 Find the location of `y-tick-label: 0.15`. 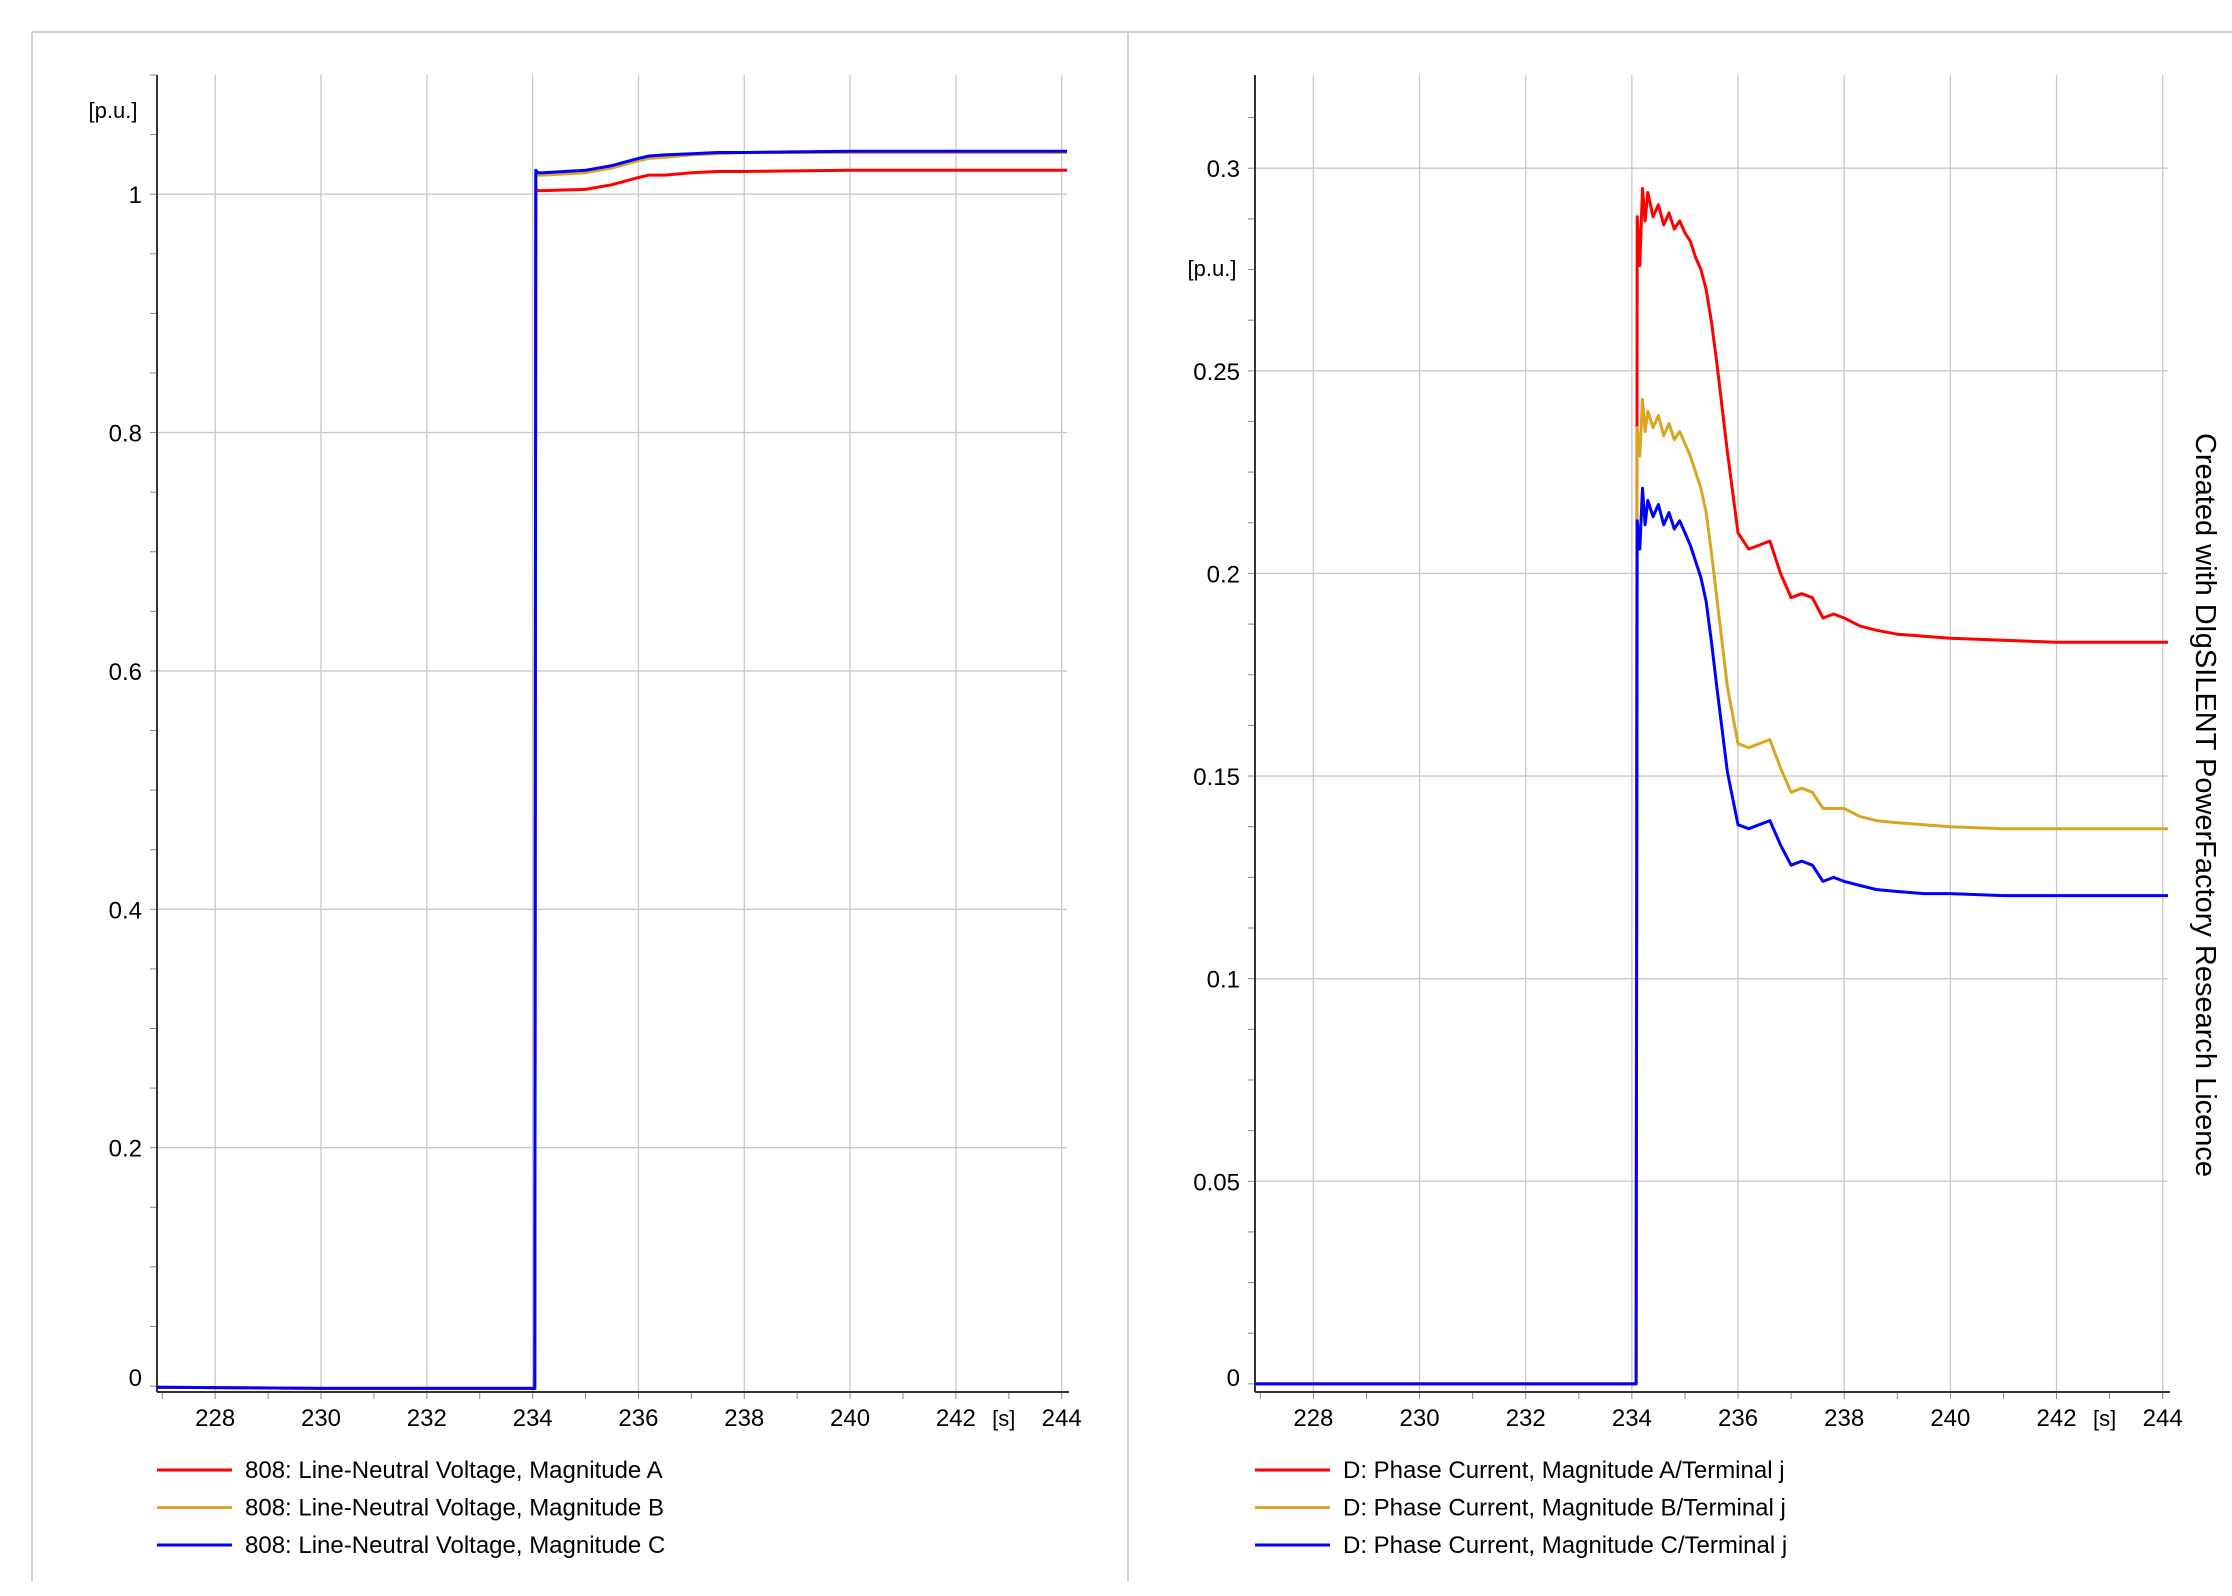

y-tick-label: 0.15 is located at coordinates (1216, 777).